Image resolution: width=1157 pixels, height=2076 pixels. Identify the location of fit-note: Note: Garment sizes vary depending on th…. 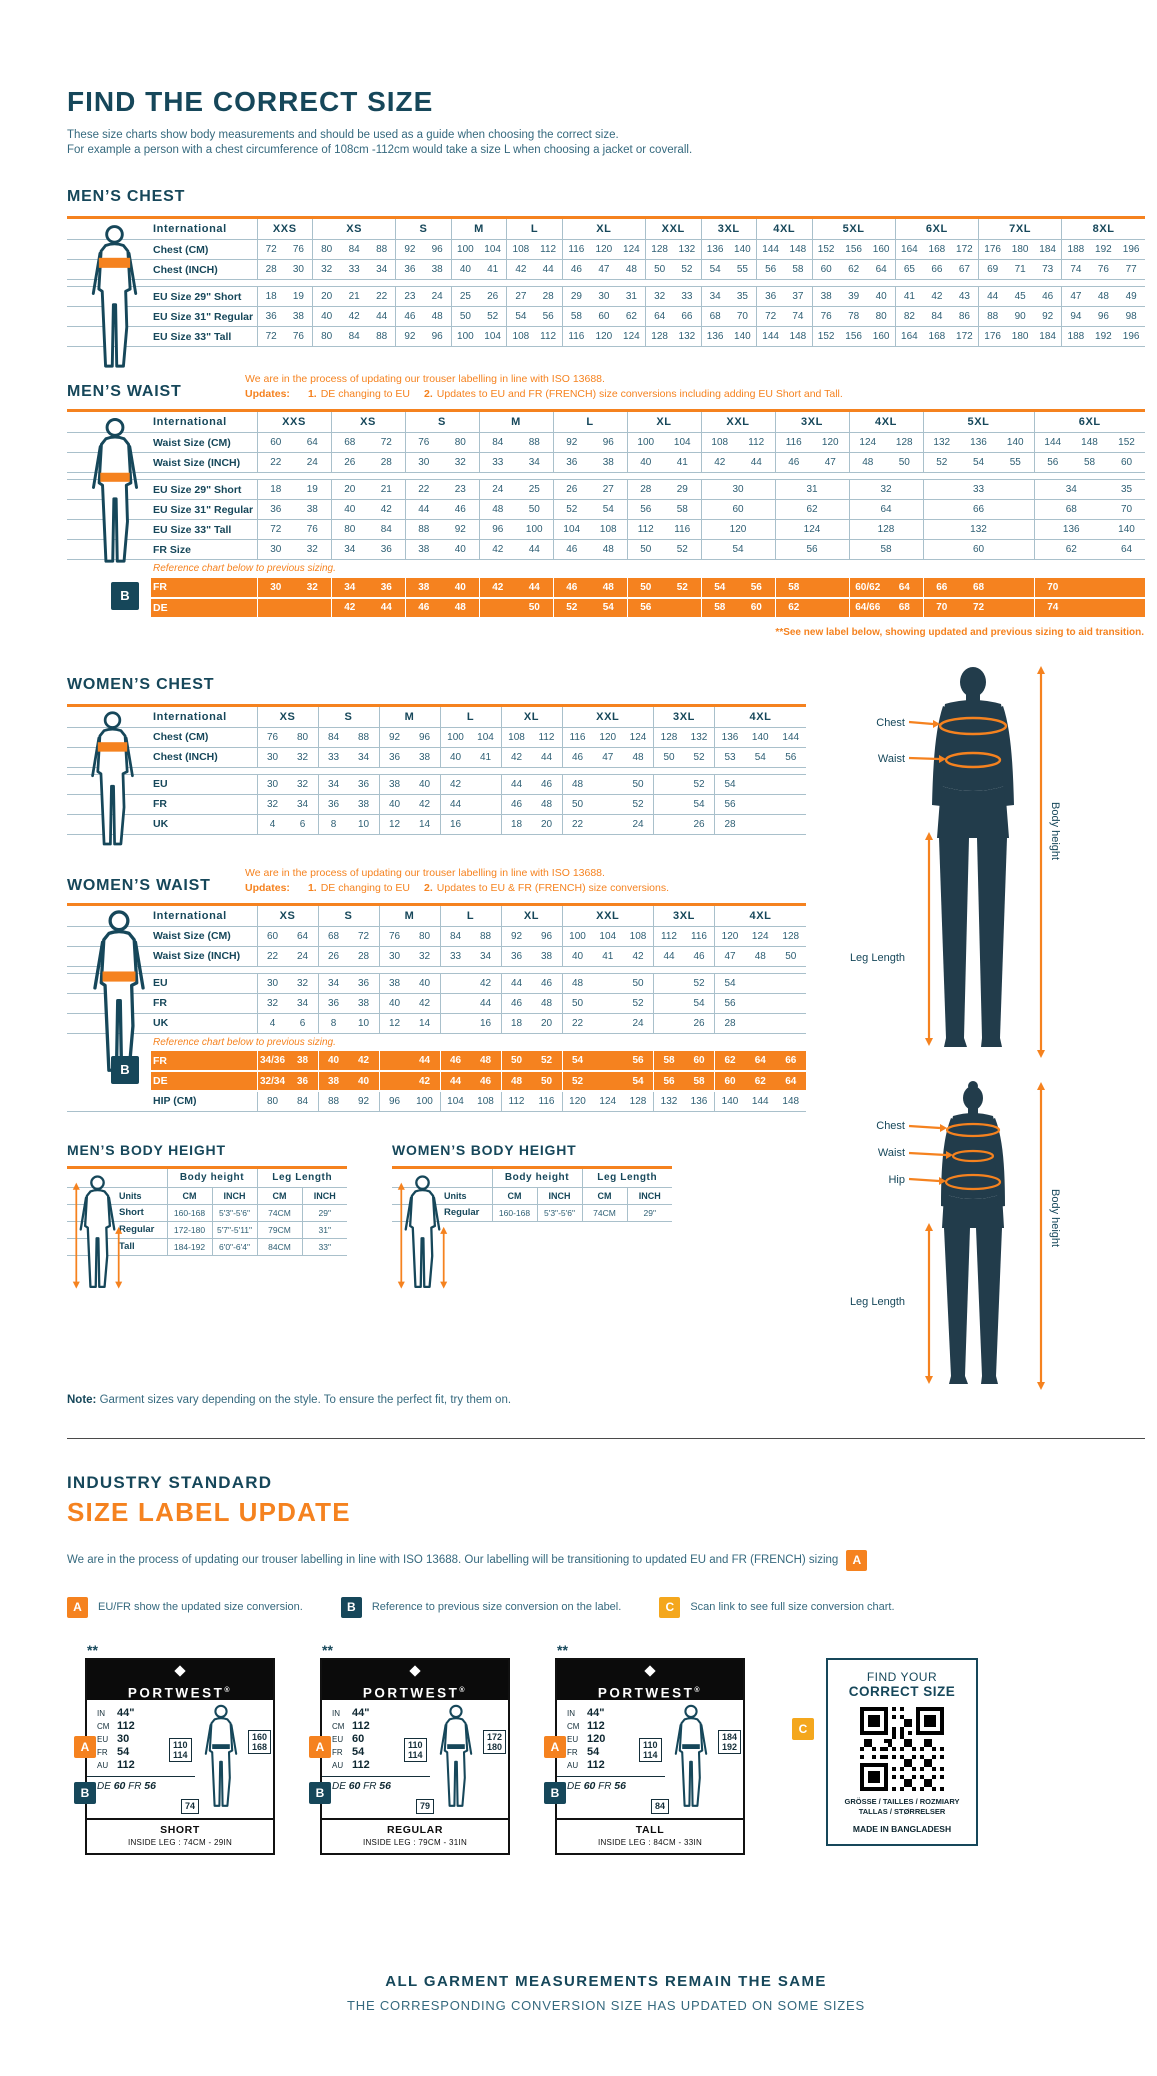
(289, 1399).